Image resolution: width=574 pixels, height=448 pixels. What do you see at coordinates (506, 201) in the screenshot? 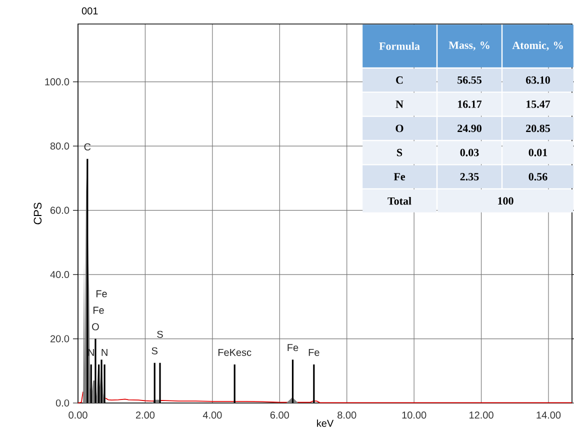
I see `annotation: 100` at bounding box center [506, 201].